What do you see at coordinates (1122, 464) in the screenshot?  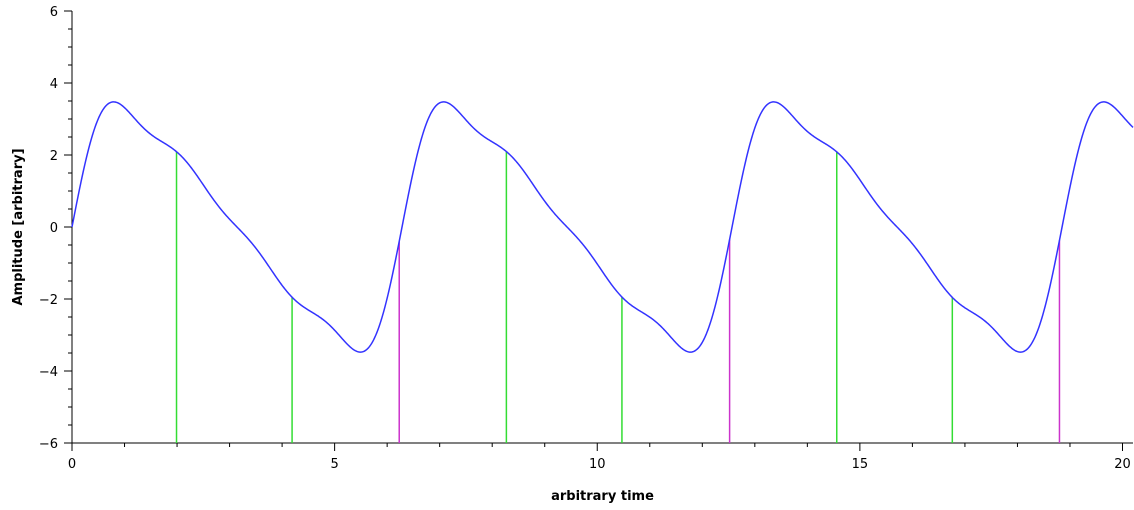 I see `x-tick-label: 20` at bounding box center [1122, 464].